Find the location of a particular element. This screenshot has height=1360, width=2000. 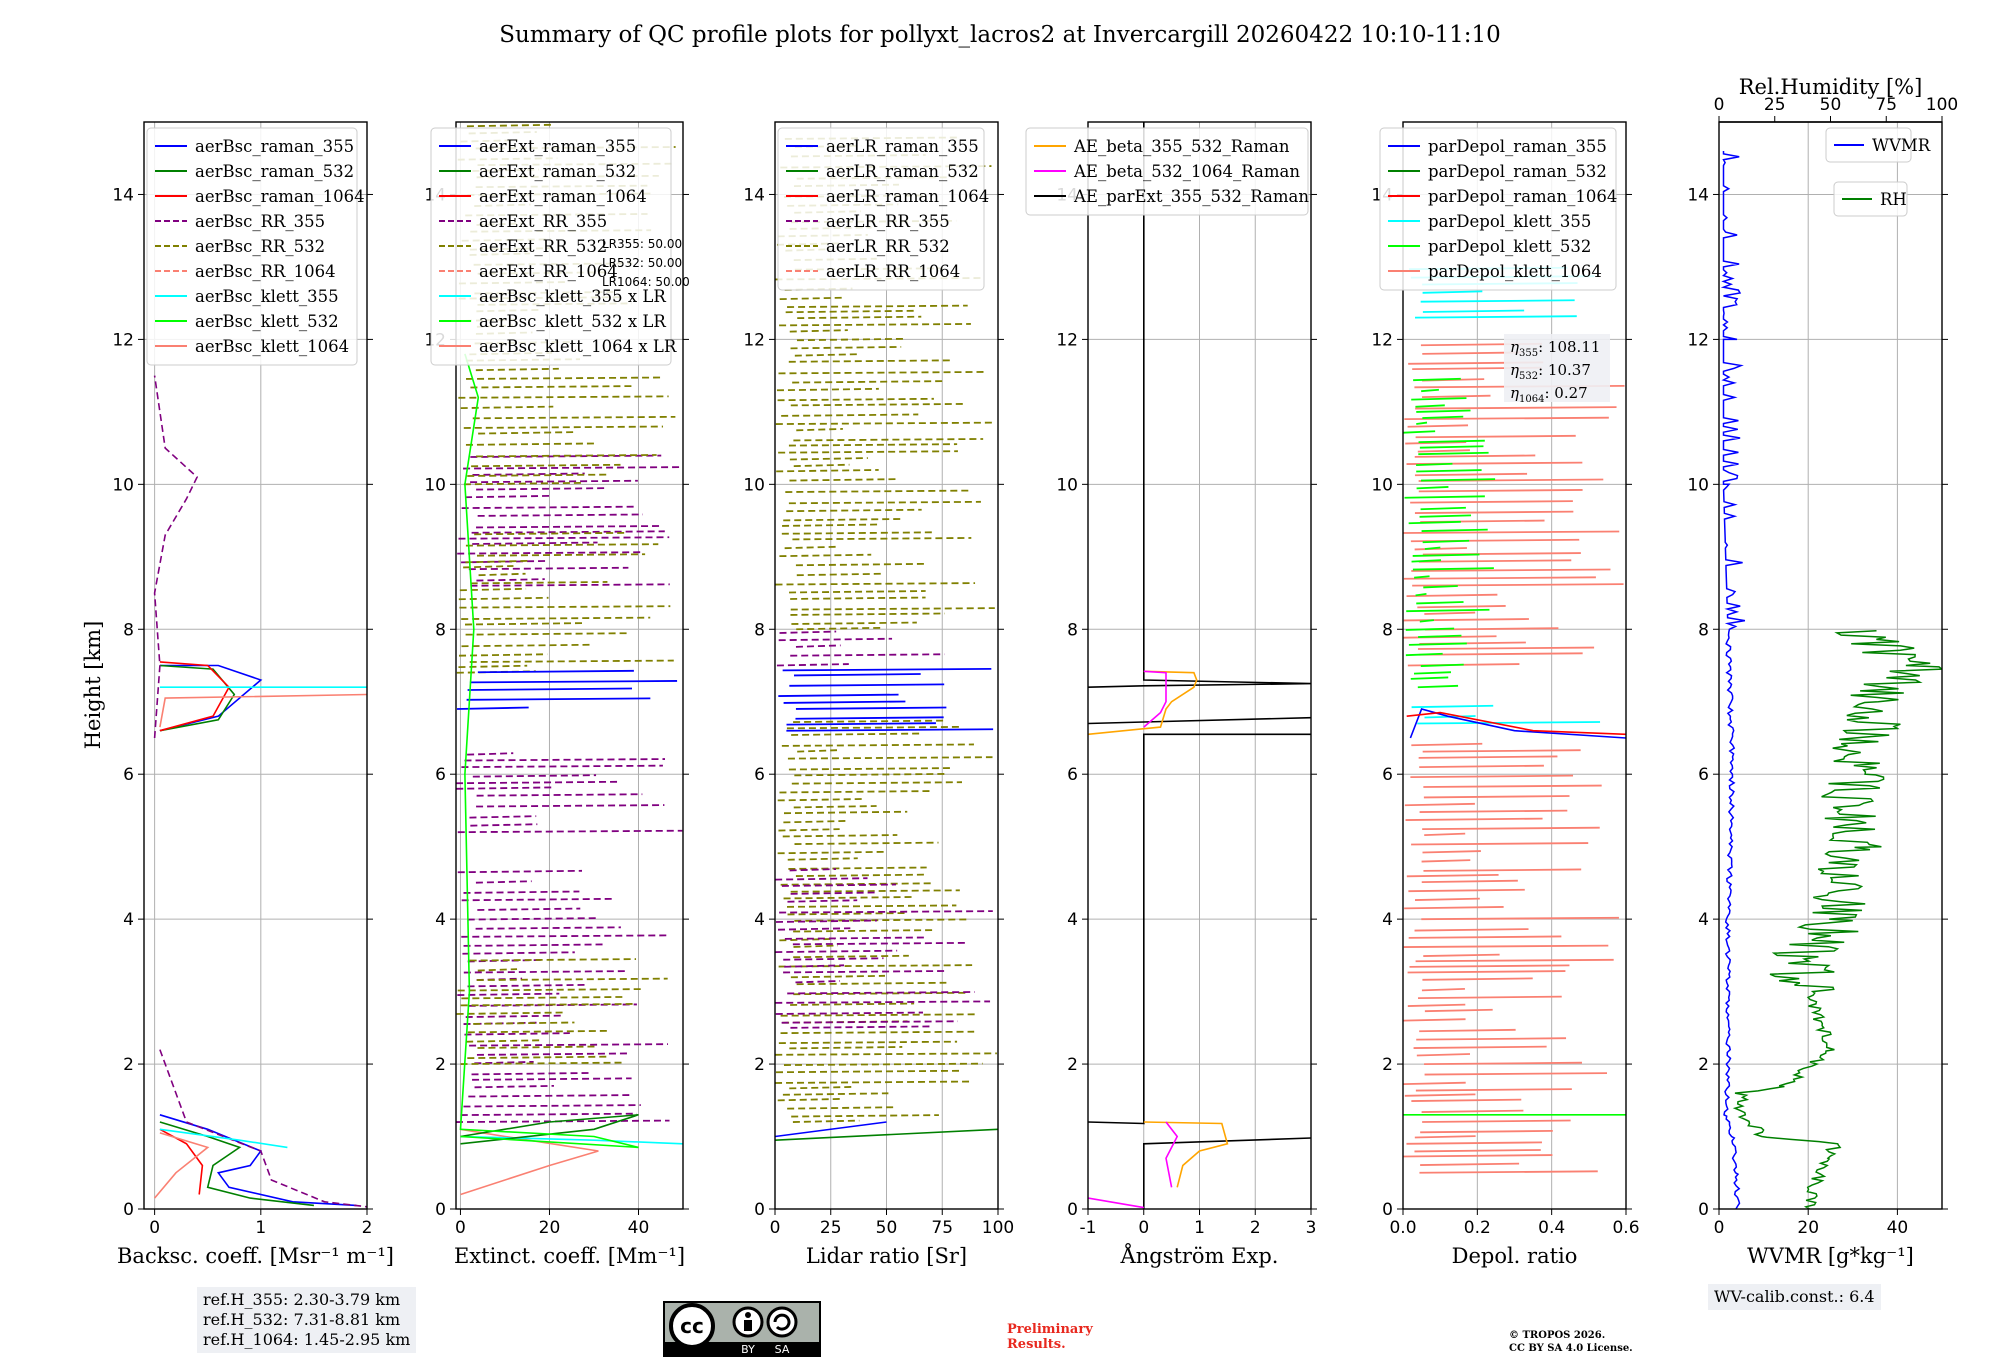

x-tick-label: 20 is located at coordinates (1808, 1228).